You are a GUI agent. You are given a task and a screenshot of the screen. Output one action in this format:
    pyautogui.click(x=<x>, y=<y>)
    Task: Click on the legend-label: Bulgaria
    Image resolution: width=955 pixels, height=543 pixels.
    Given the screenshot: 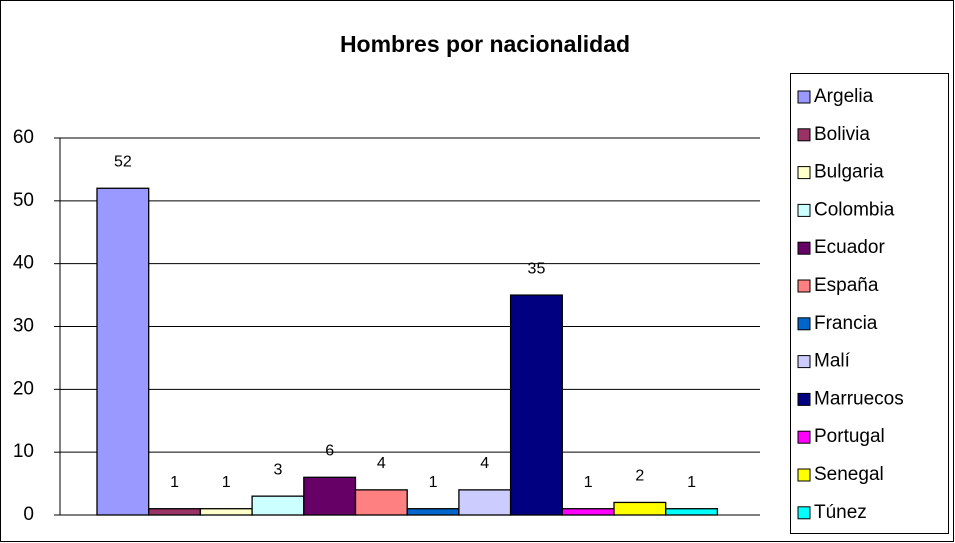 What is the action you would take?
    pyautogui.click(x=849, y=172)
    